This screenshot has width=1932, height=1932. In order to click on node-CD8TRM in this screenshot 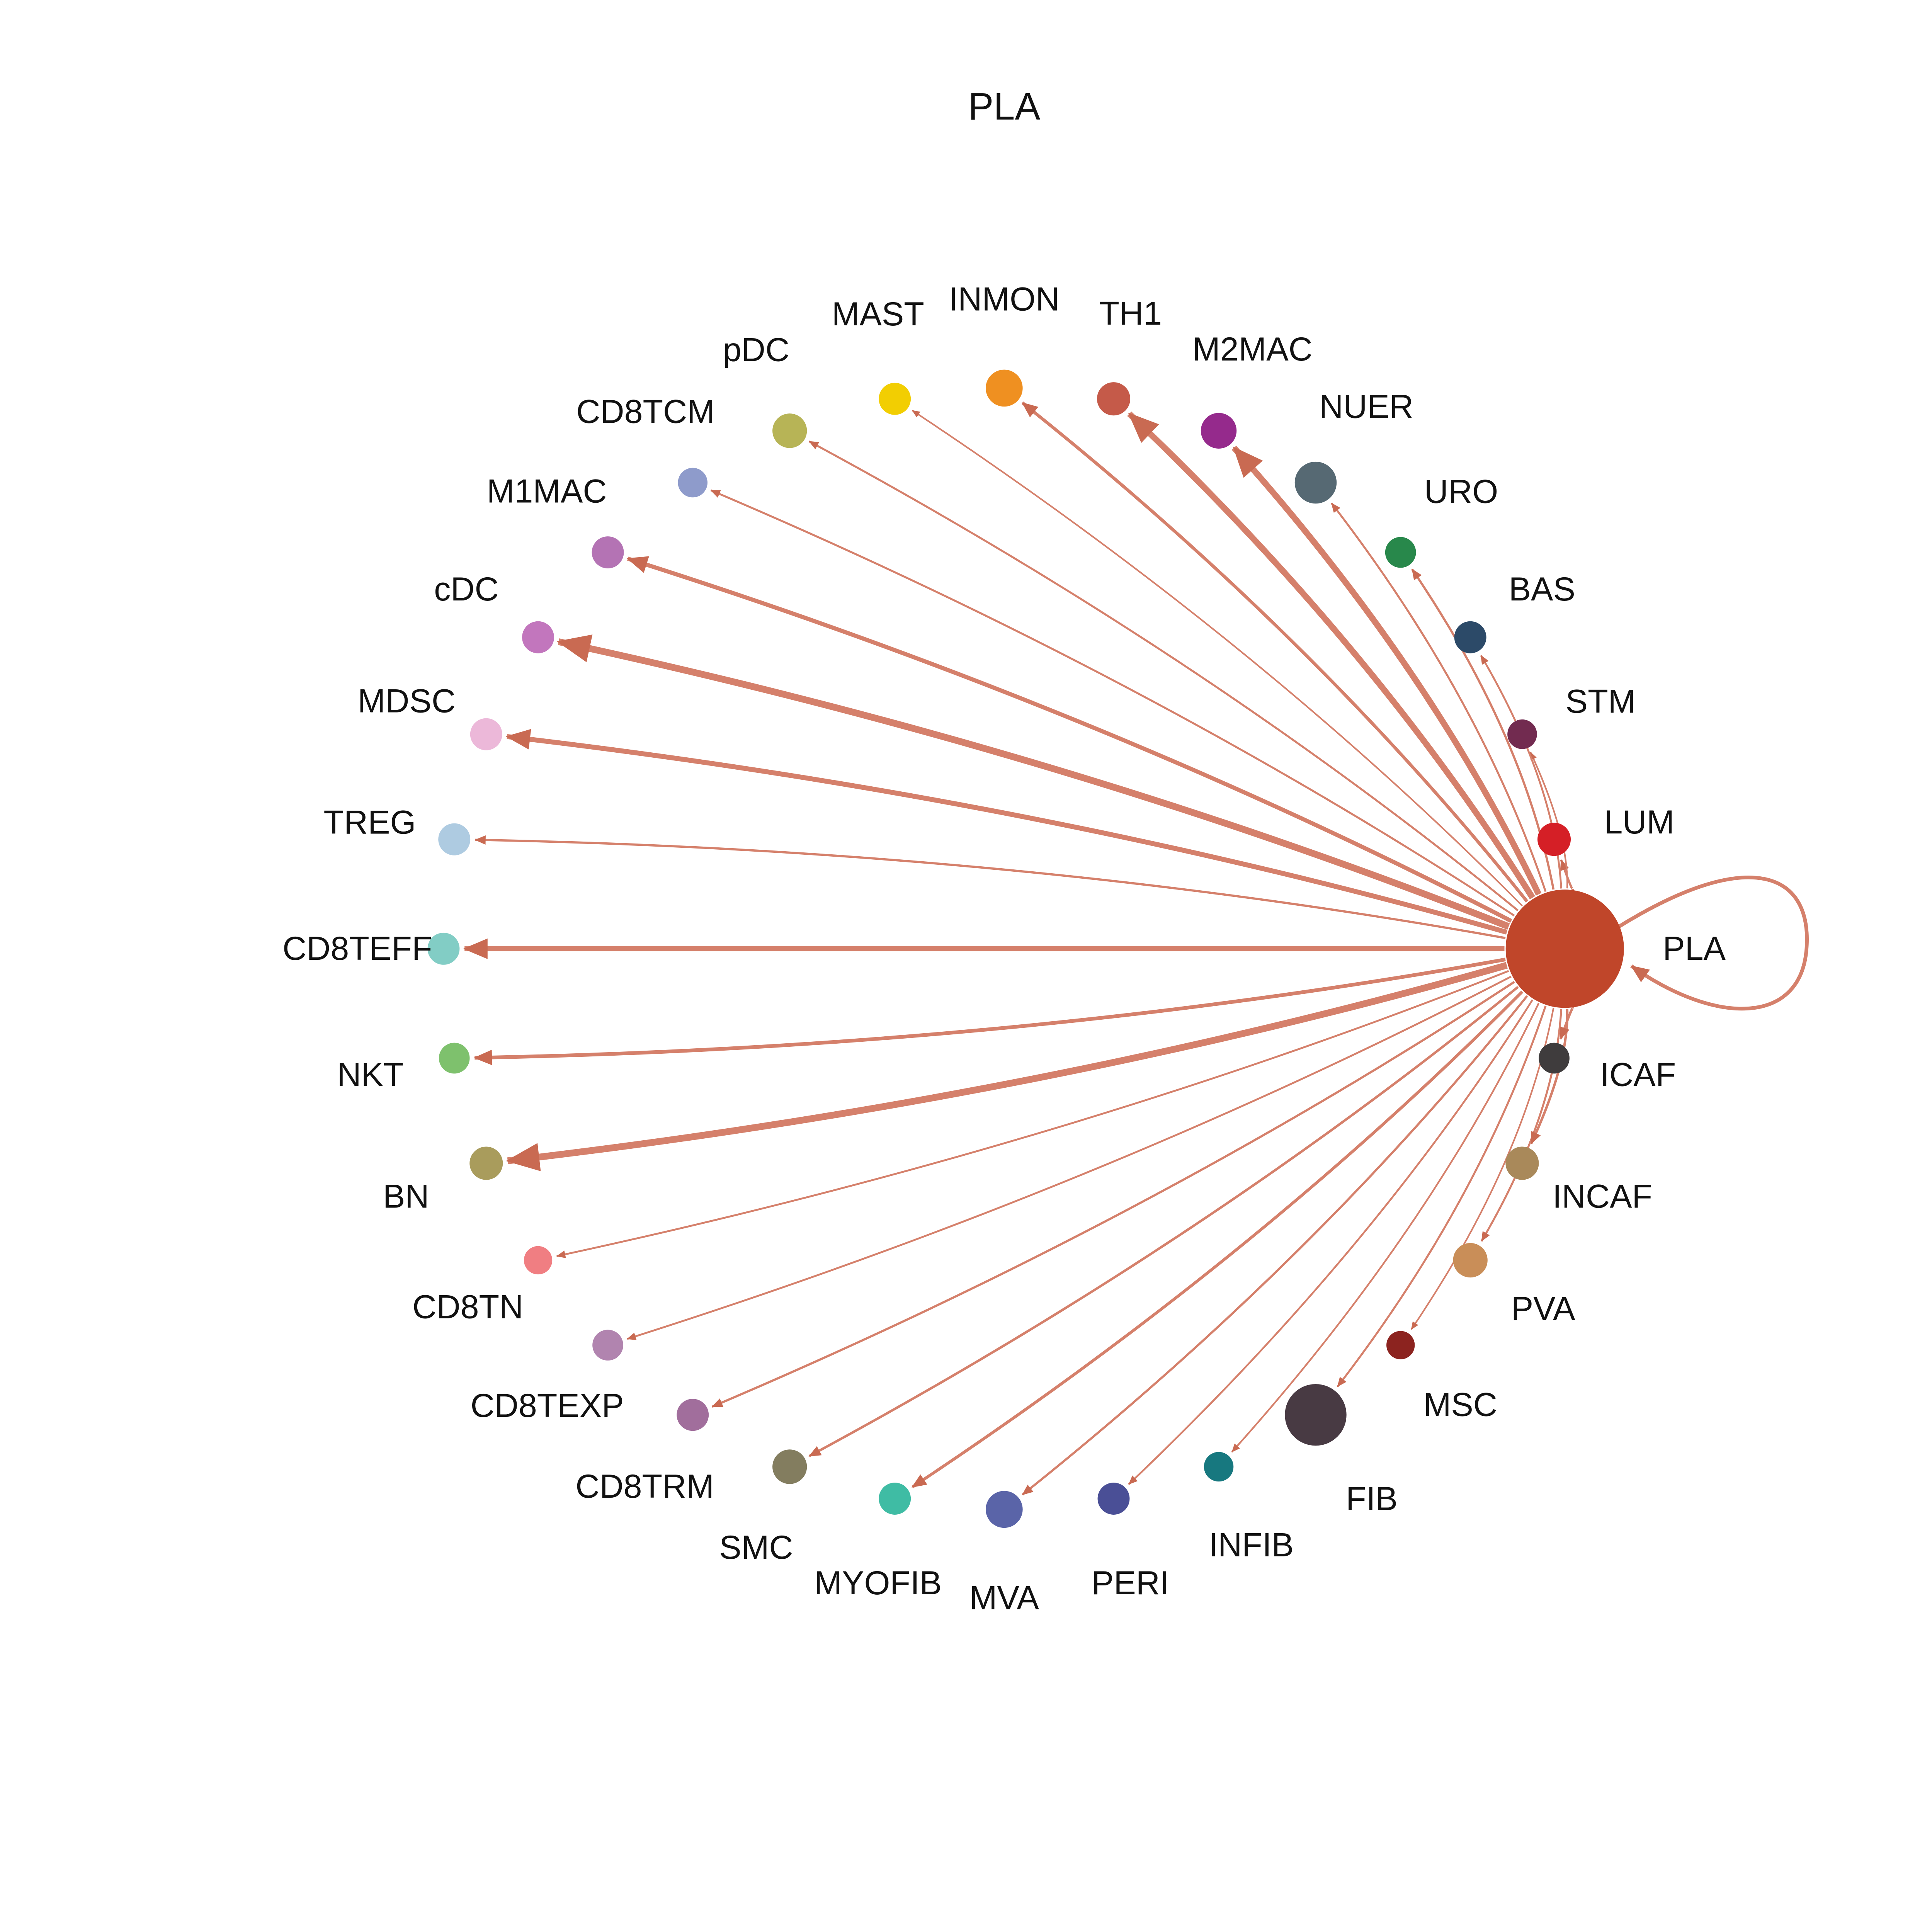, I will do `click(693, 1415)`.